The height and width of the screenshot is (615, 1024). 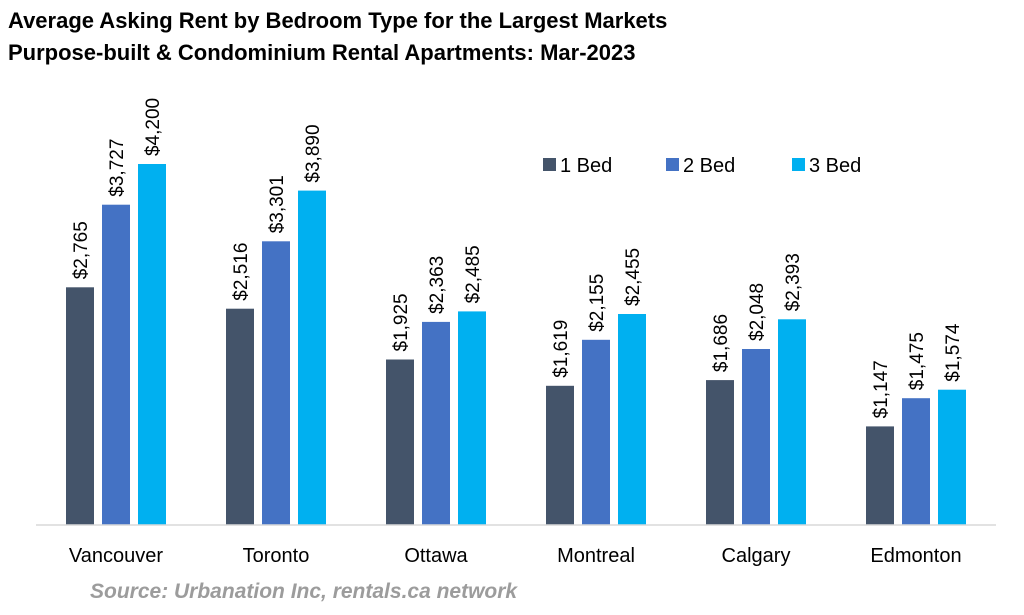 What do you see at coordinates (116, 556) in the screenshot?
I see `category-label-vancouver: Vancouver` at bounding box center [116, 556].